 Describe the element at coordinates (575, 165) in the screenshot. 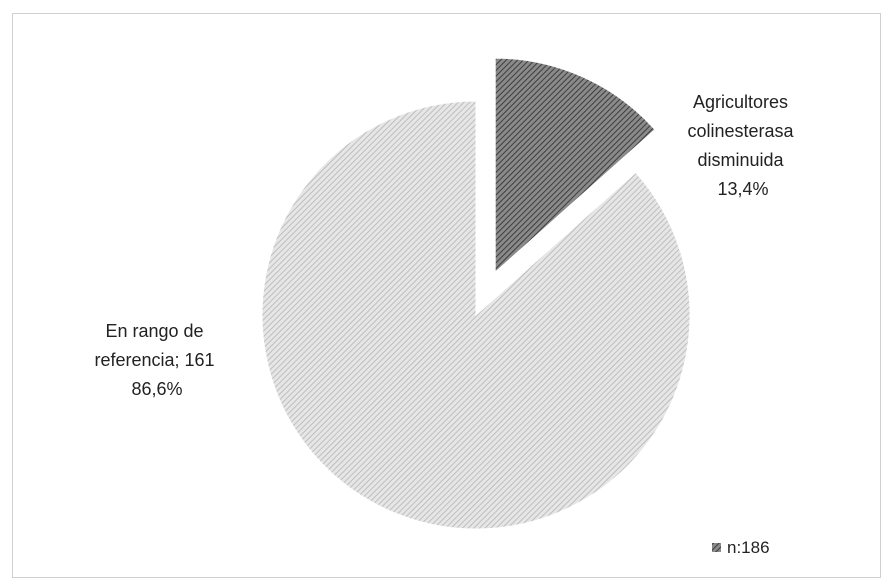

I see `pie-slice-agricultores` at that location.